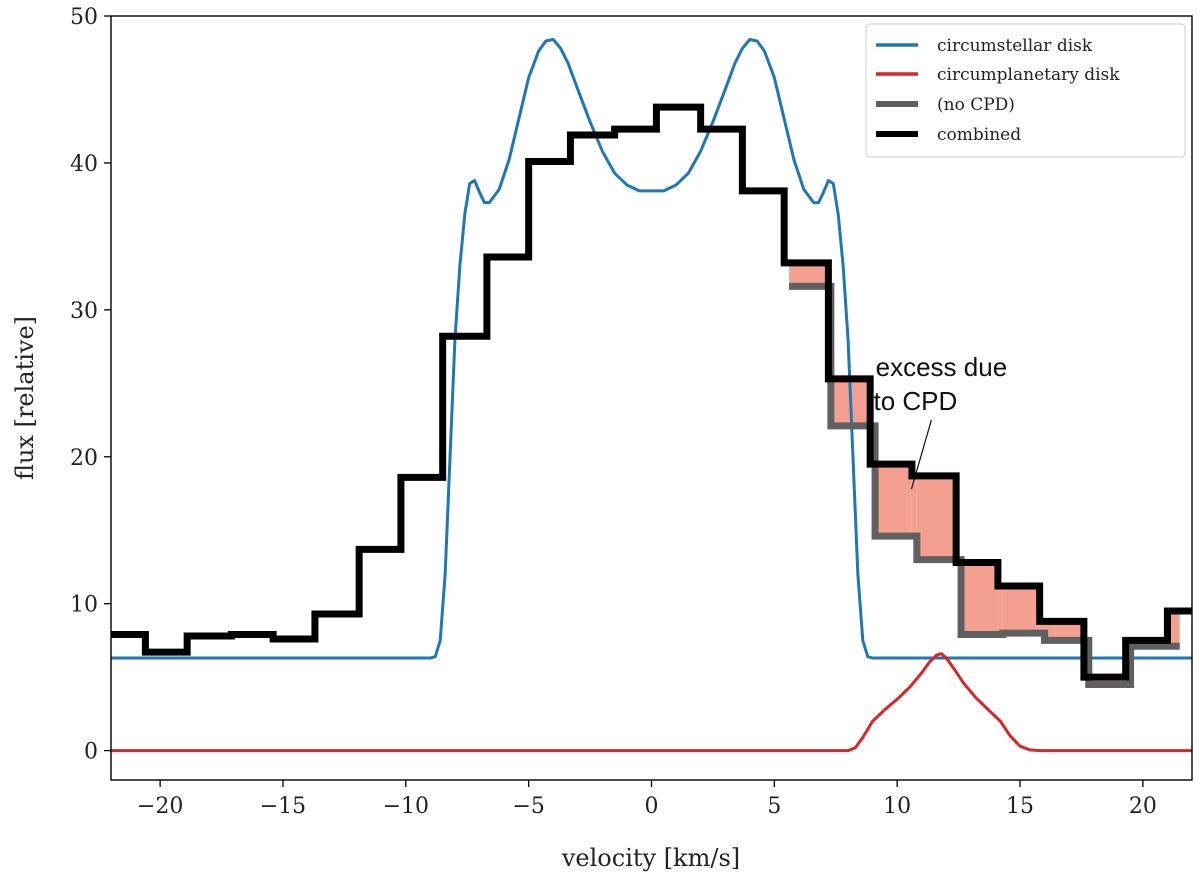  Describe the element at coordinates (84, 164) in the screenshot. I see `y-tick-label: 40` at that location.